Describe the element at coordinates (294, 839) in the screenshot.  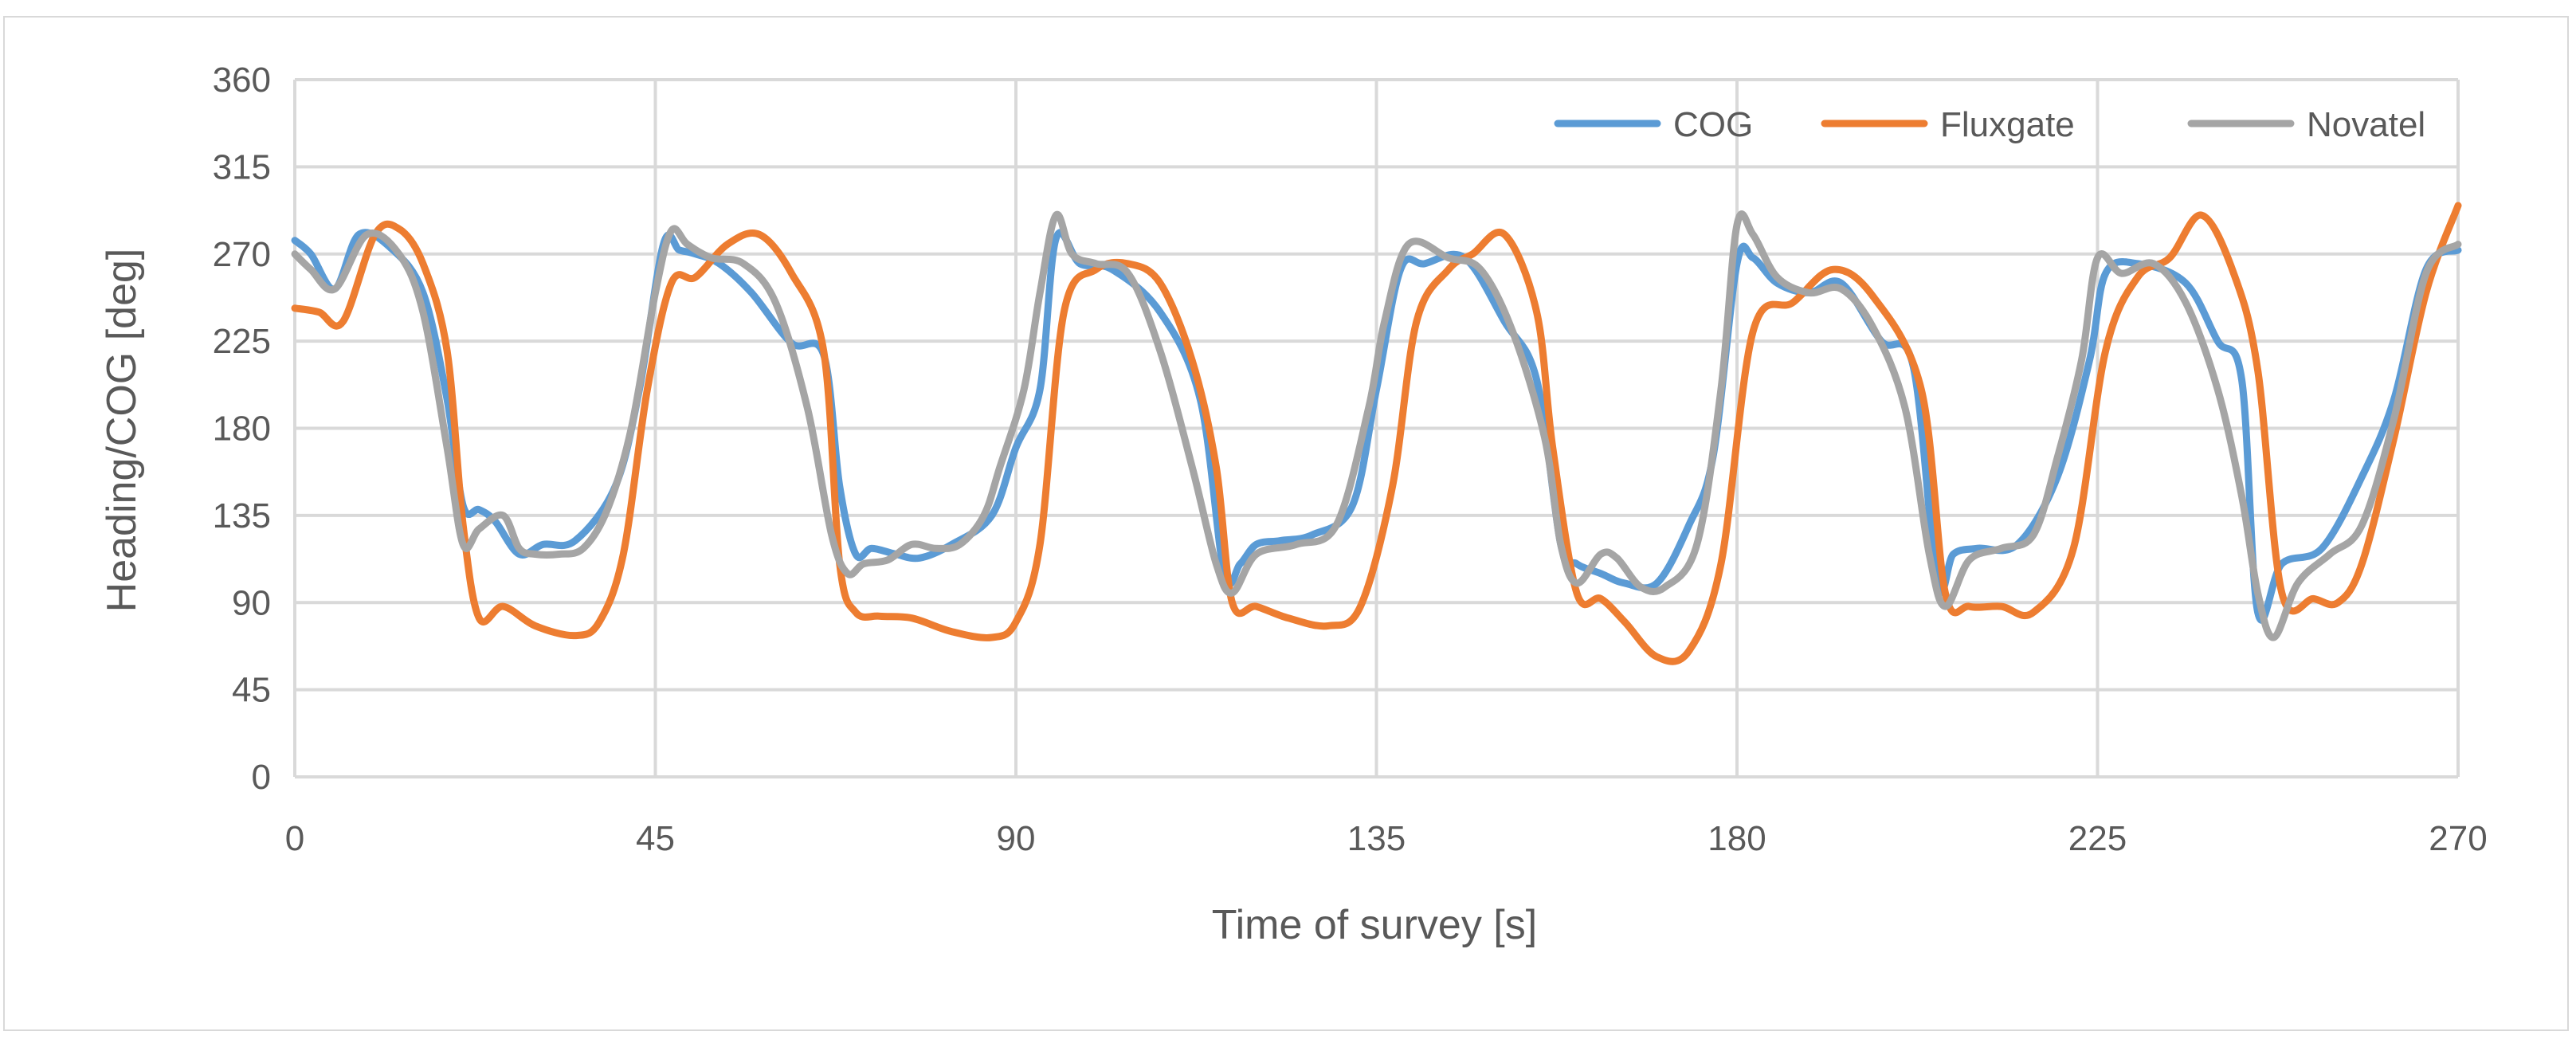
I see `x-tick-label: 0` at that location.